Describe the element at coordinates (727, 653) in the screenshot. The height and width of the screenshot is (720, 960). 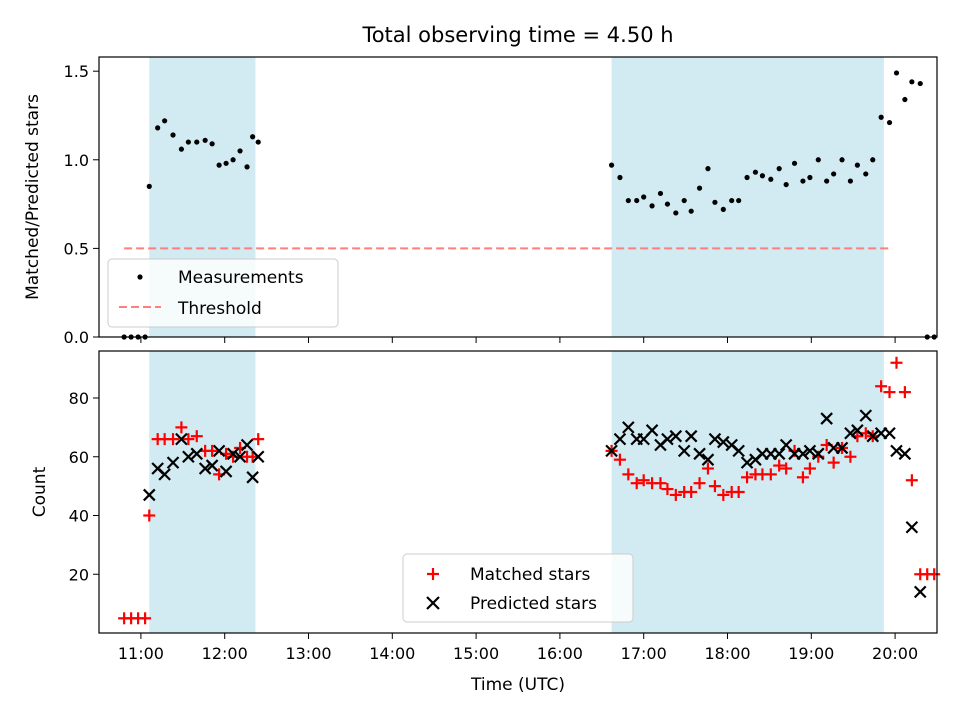
I see `bottom-xtick-label: 18:00` at that location.